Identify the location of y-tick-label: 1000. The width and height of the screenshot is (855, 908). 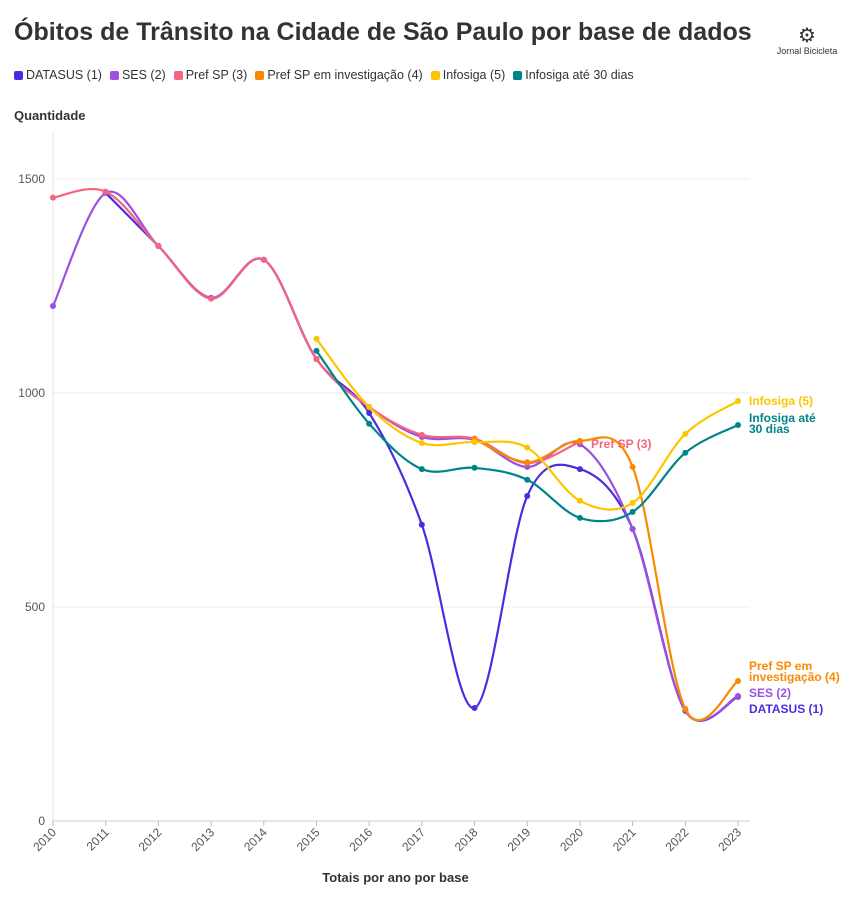
(31, 393).